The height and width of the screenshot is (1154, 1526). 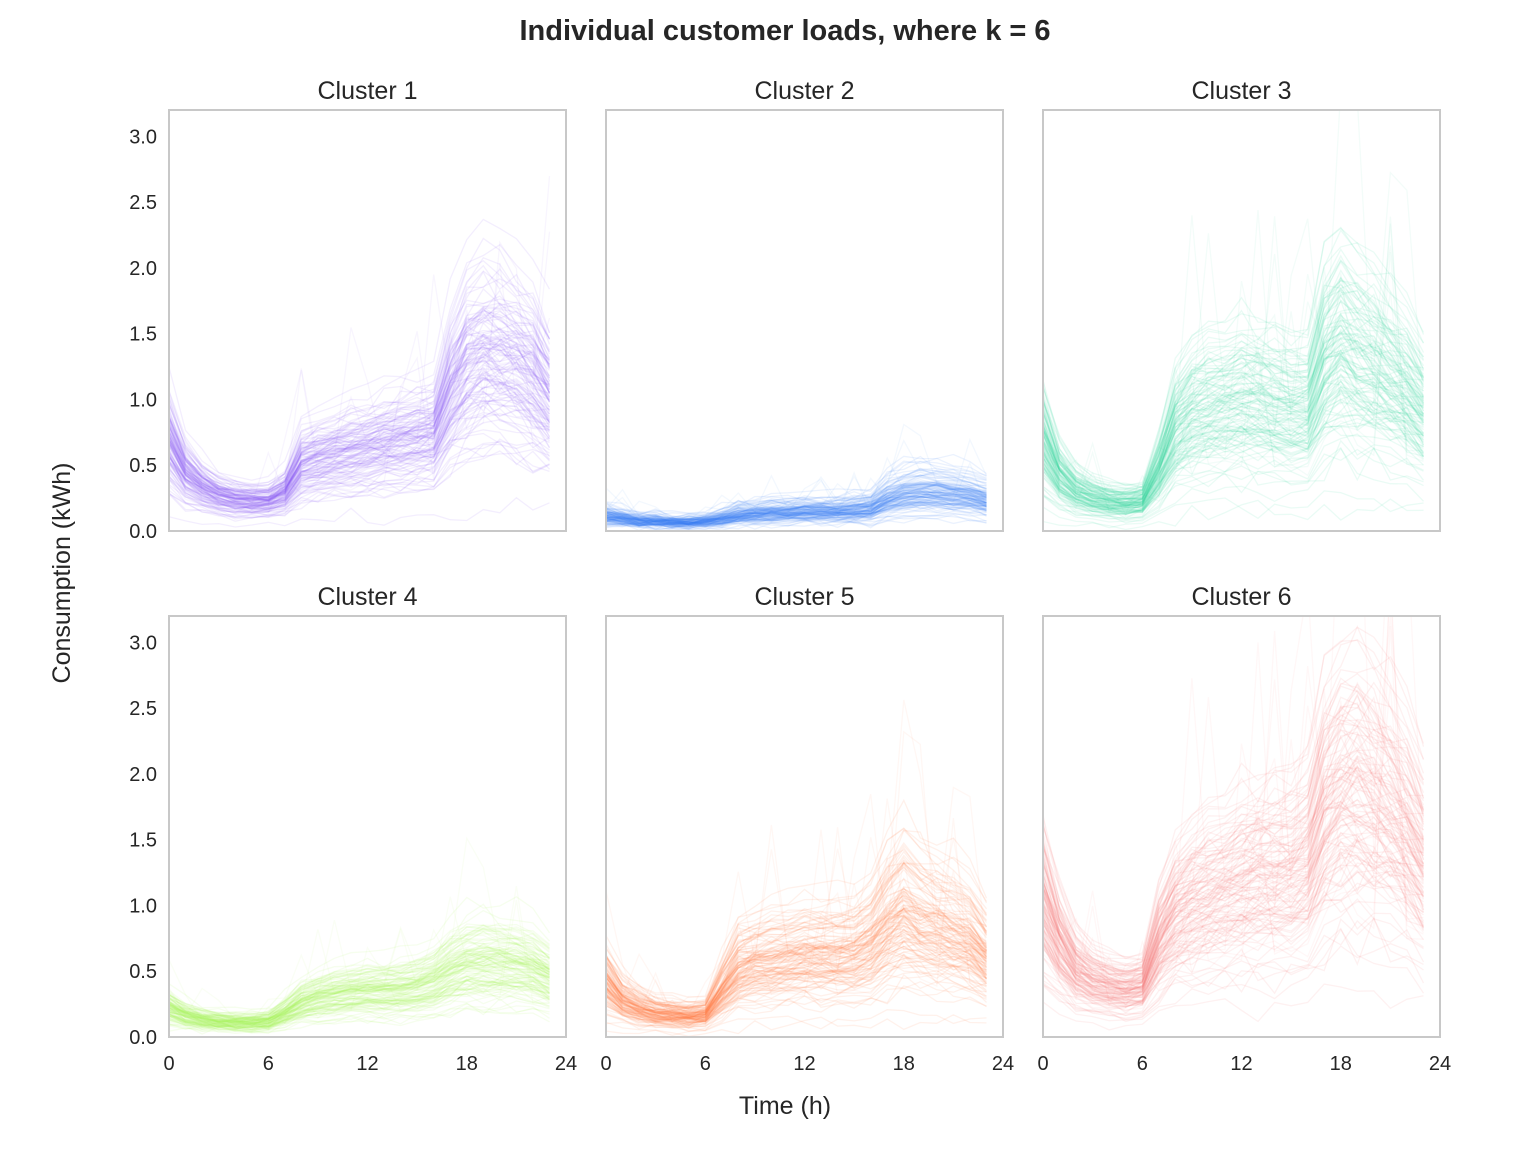 I want to click on y-tick-label: 3.0, so click(x=143, y=643).